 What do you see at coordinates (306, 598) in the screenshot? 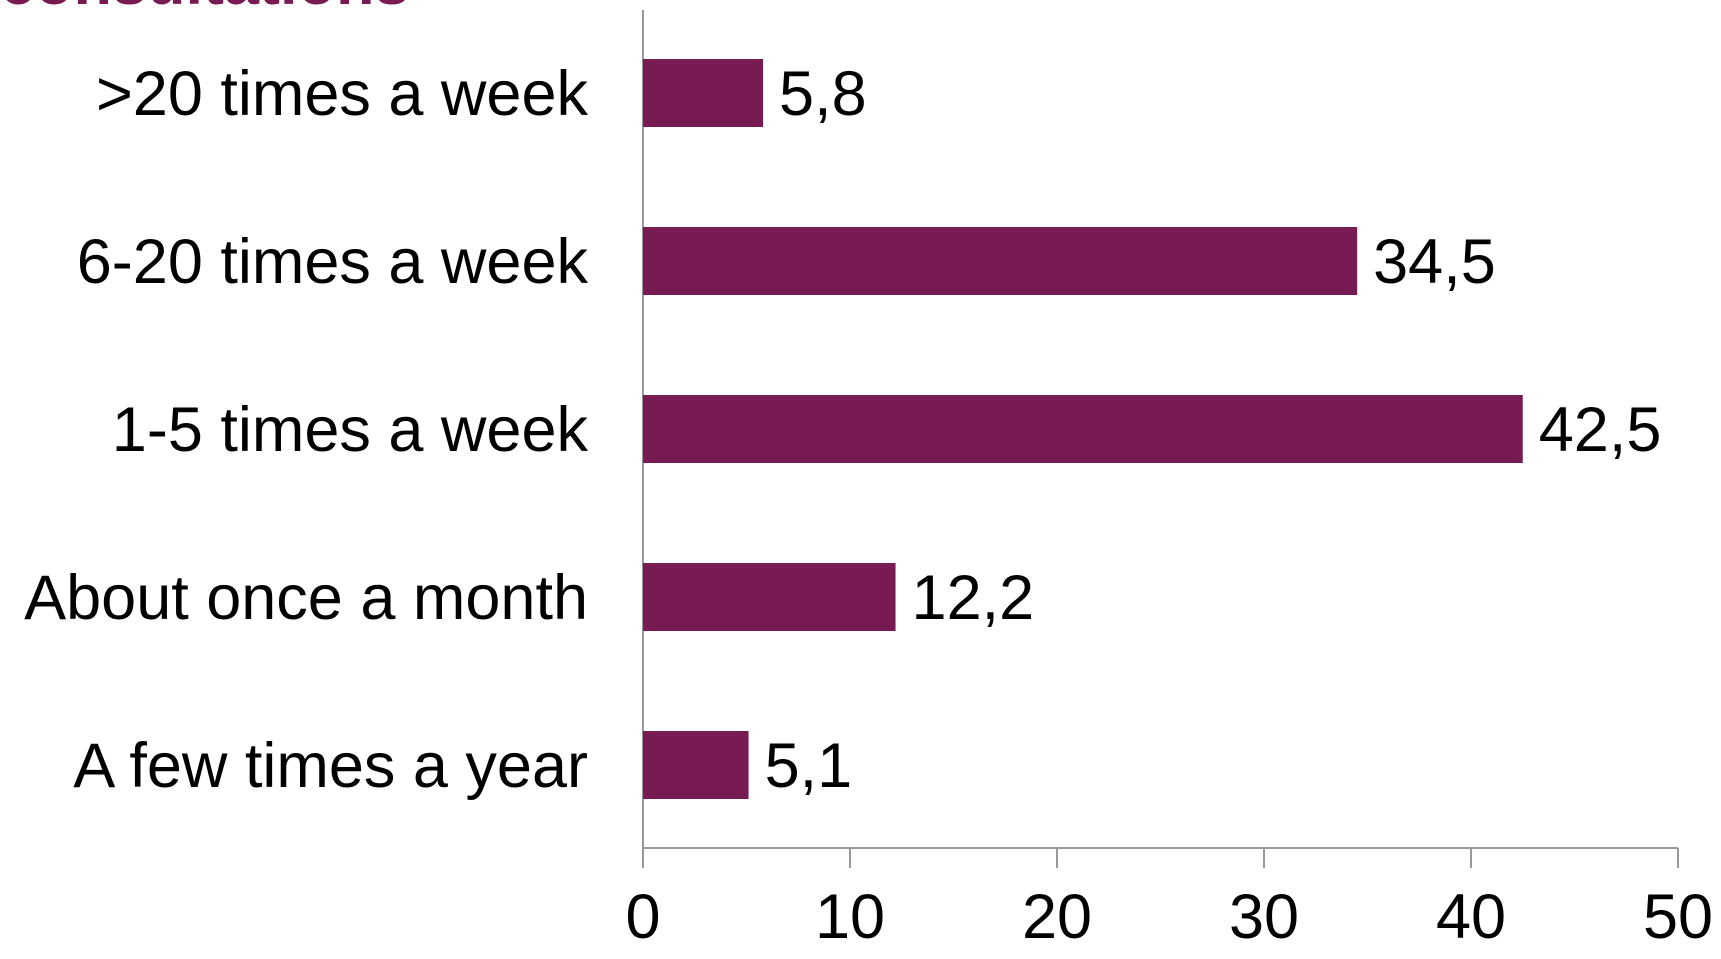
I see `y-tick-label: About once a month` at bounding box center [306, 598].